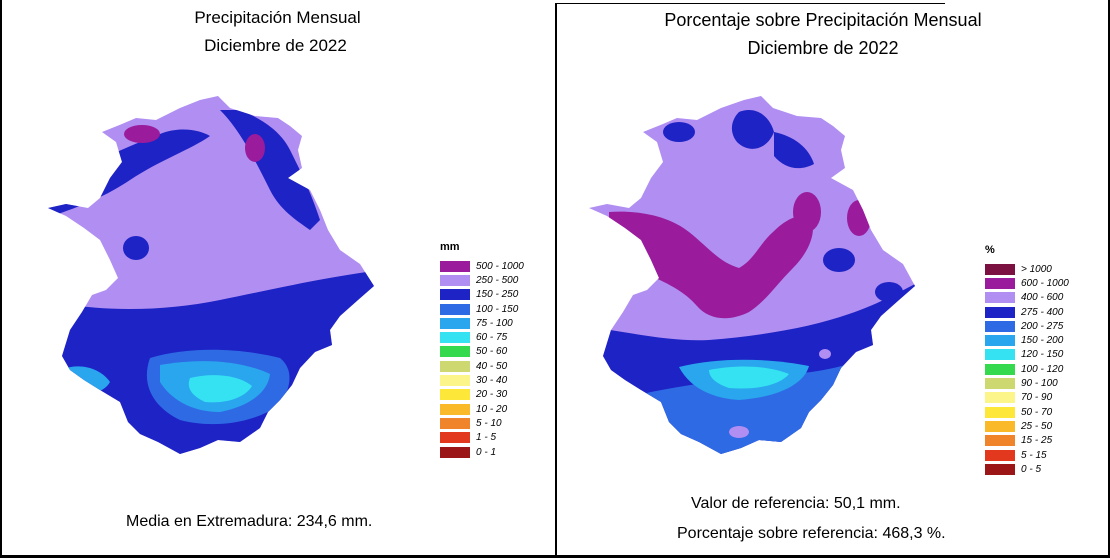 The width and height of the screenshot is (1110, 560). I want to click on legend-unit: %, so click(990, 250).